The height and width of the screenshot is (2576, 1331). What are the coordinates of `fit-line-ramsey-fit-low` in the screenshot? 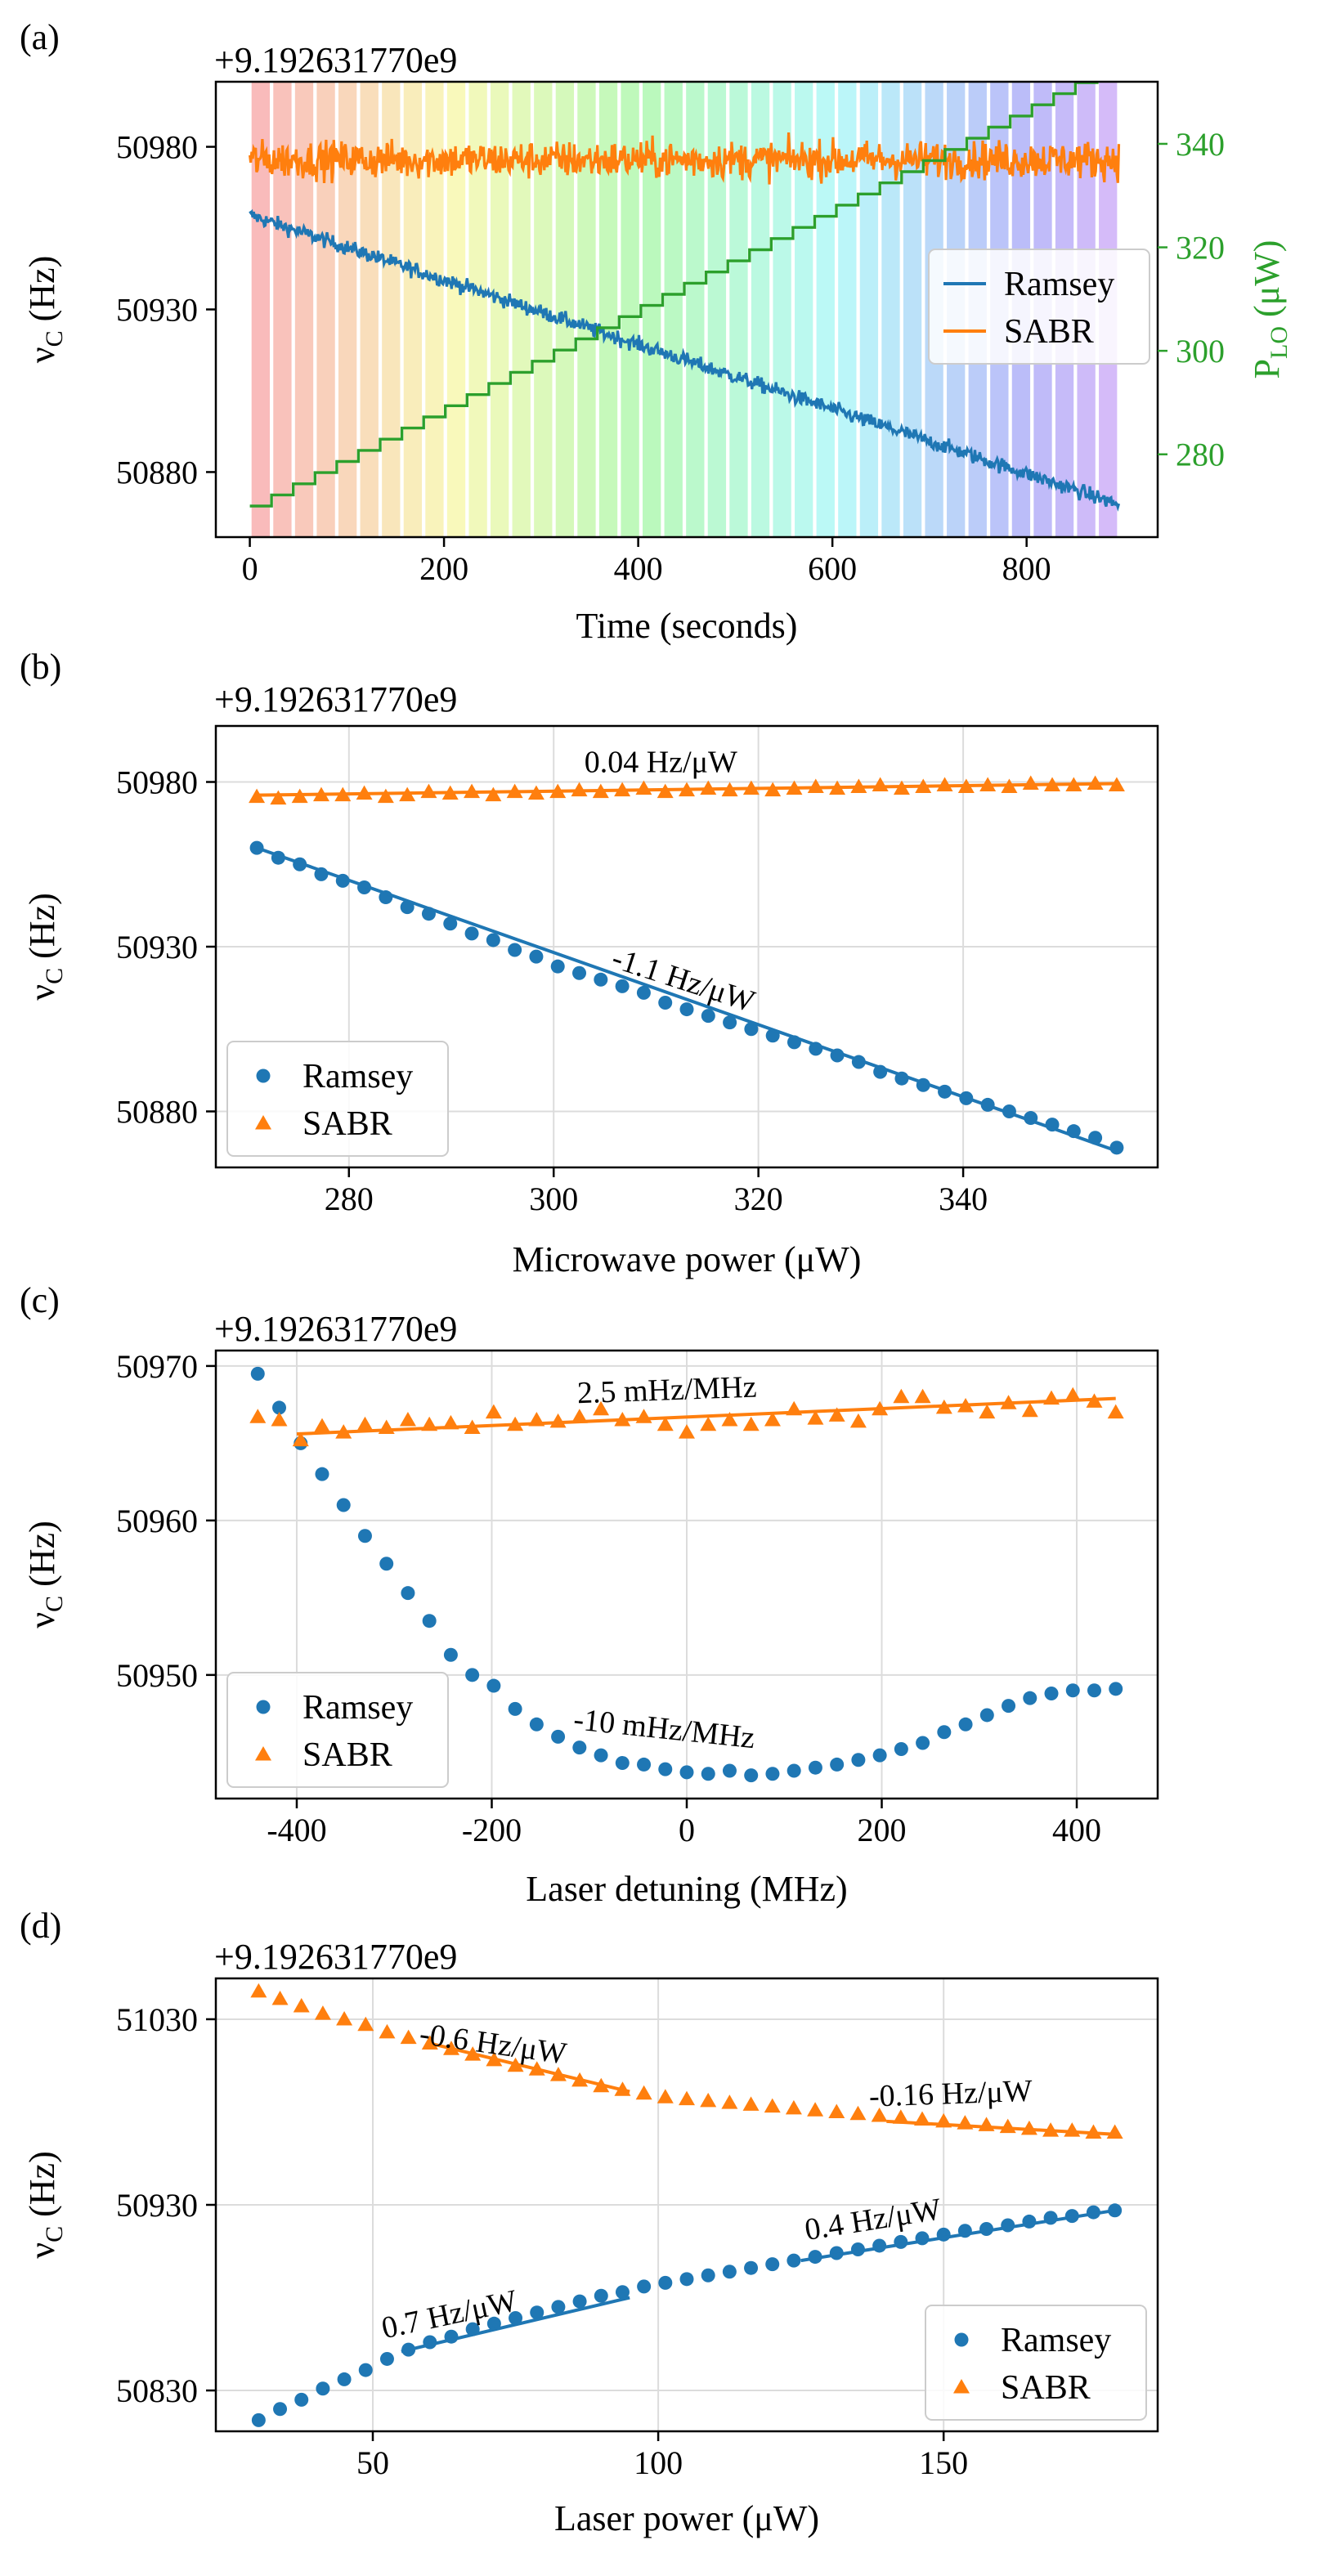 It's located at (515, 2325).